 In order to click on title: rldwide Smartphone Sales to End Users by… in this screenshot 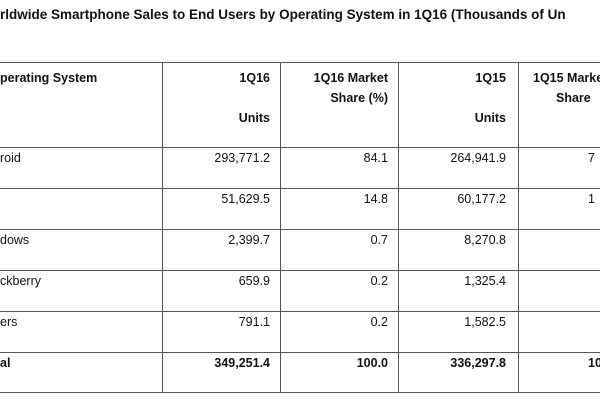, I will do `click(283, 14)`.